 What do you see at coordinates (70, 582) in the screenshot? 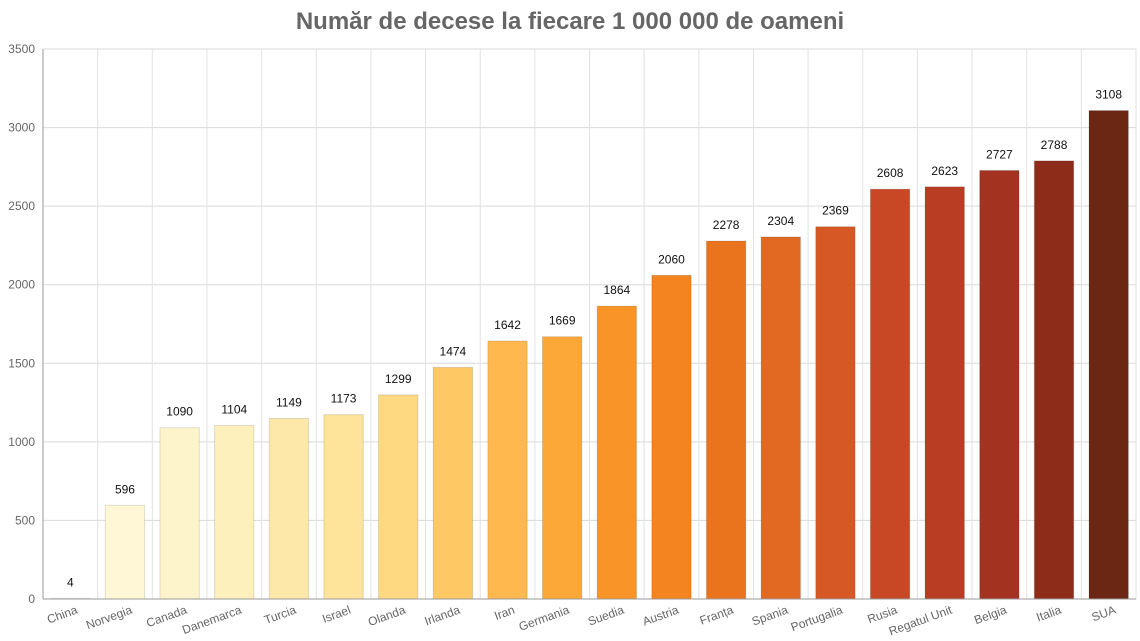
I see `data-label: 4` at bounding box center [70, 582].